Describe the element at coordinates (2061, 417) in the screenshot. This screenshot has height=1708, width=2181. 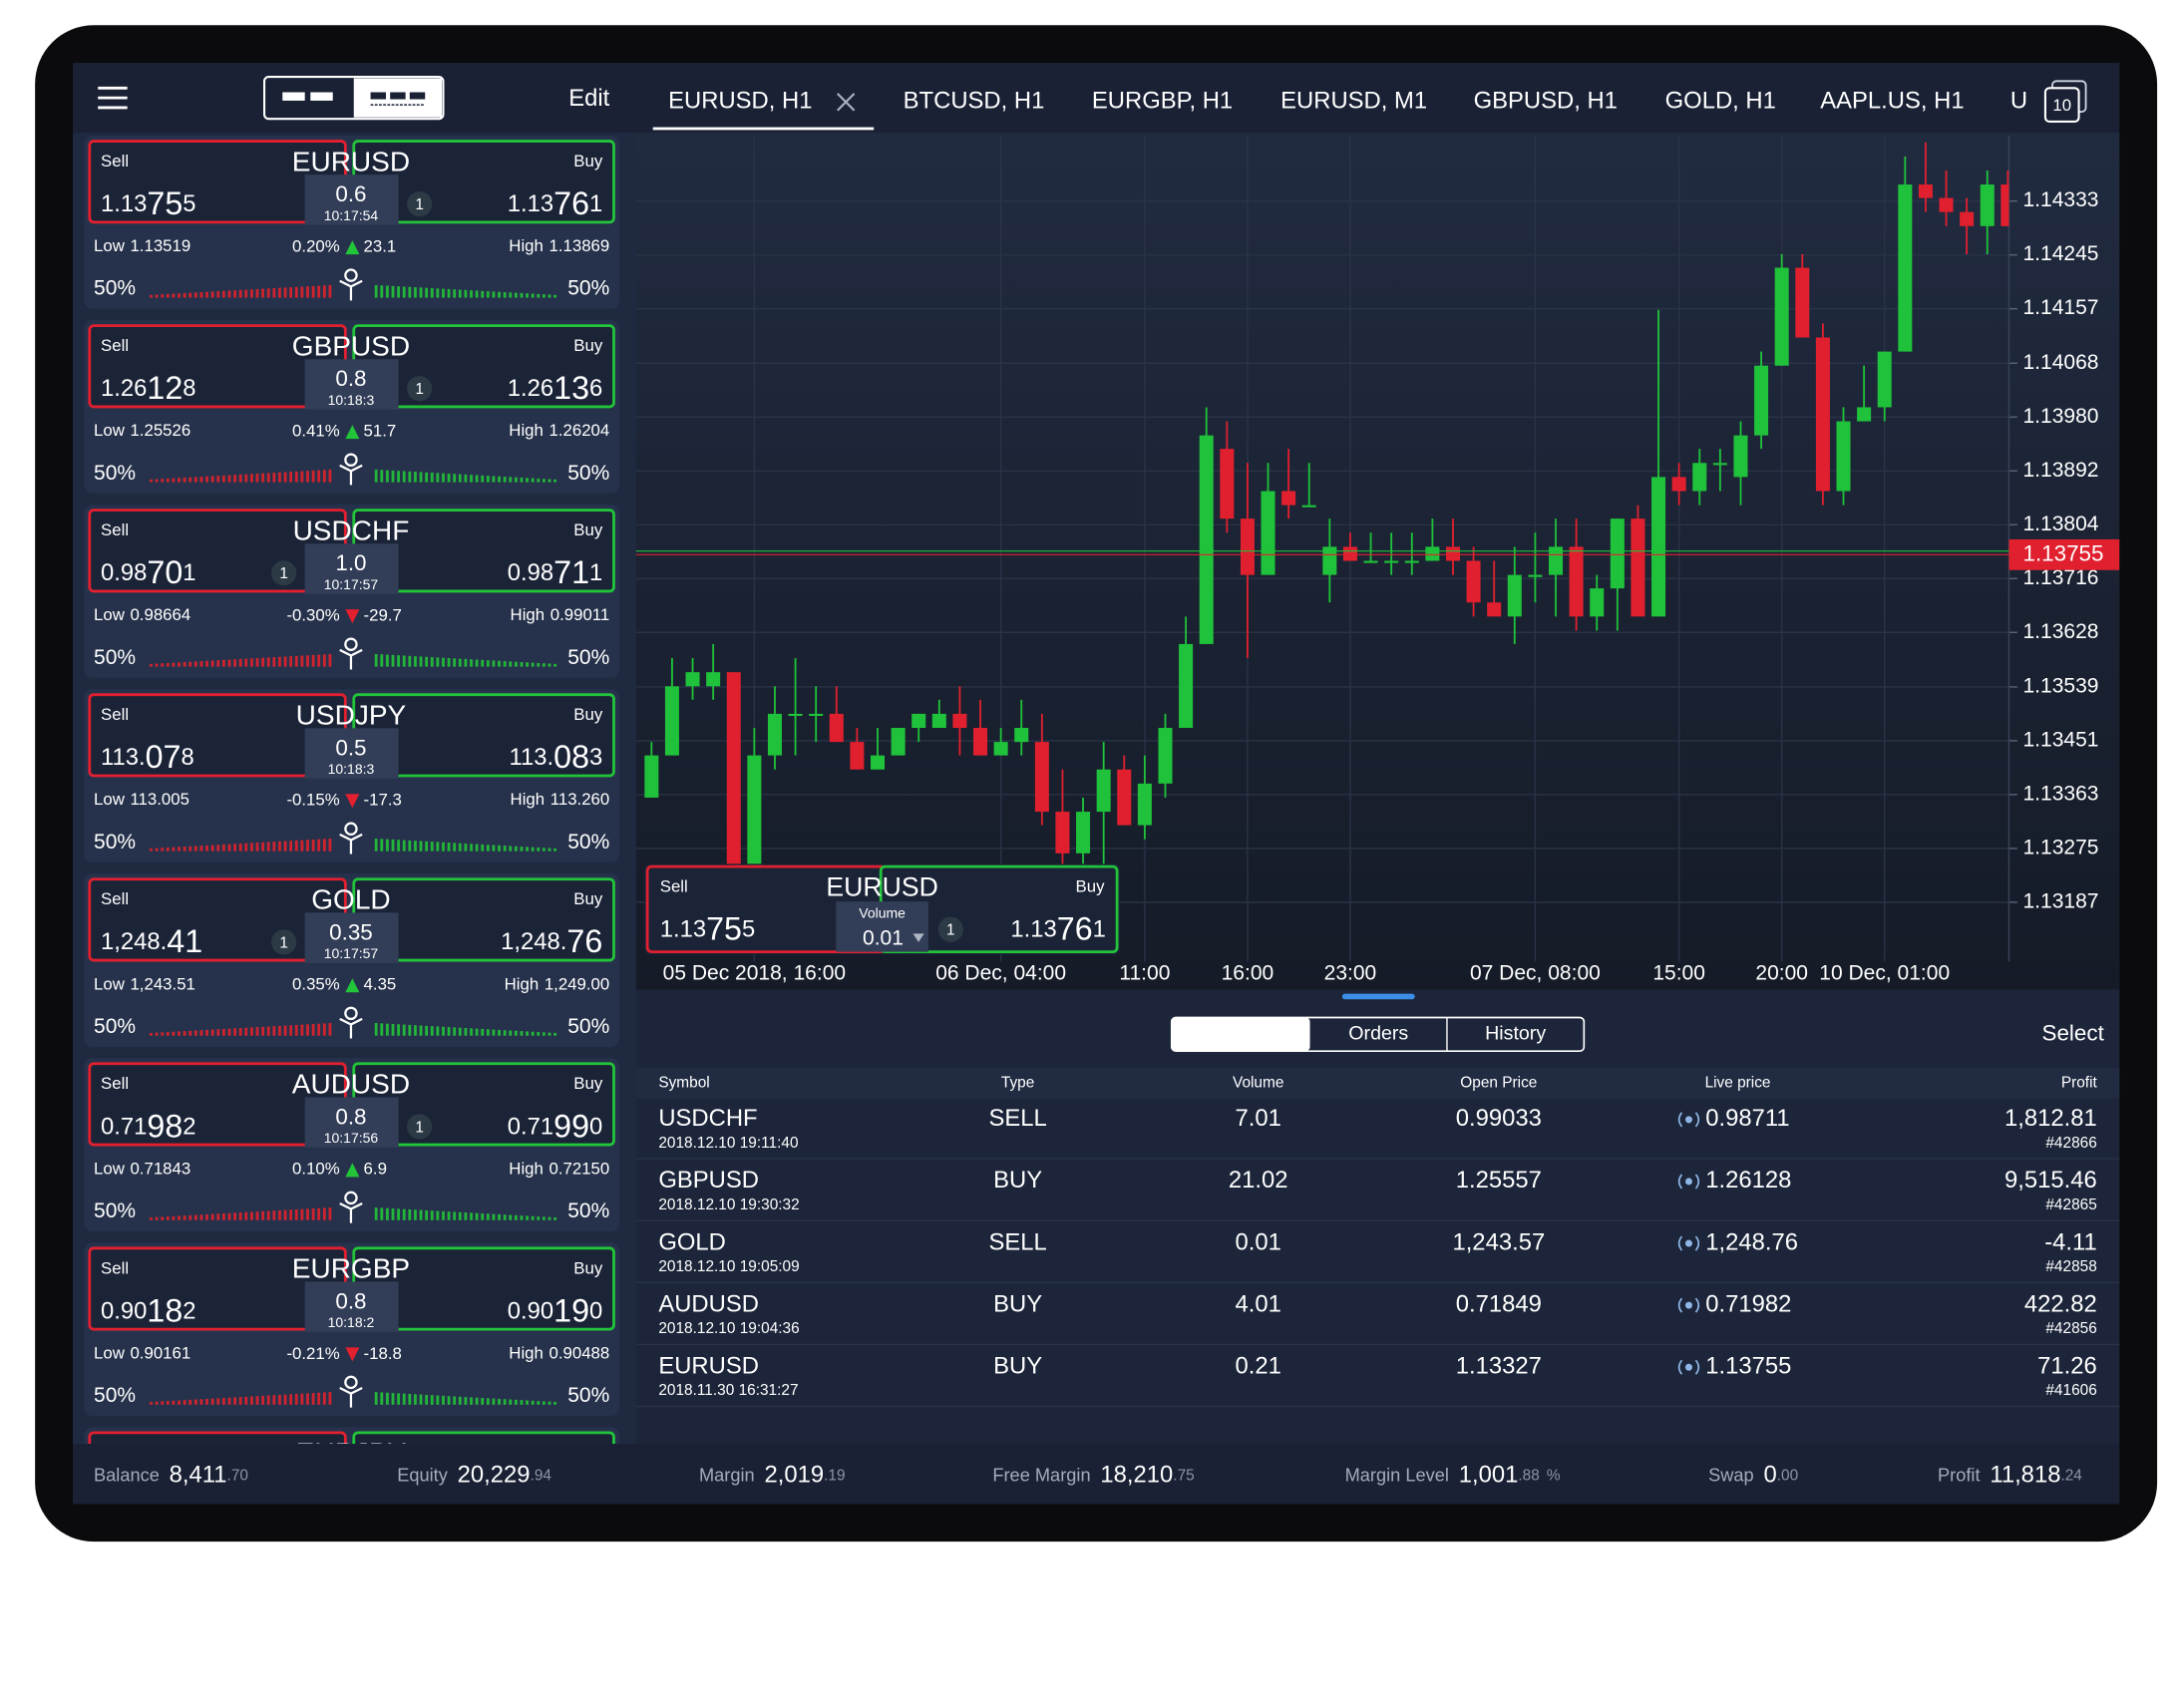
I see `y-tick-label: 1.13980` at that location.